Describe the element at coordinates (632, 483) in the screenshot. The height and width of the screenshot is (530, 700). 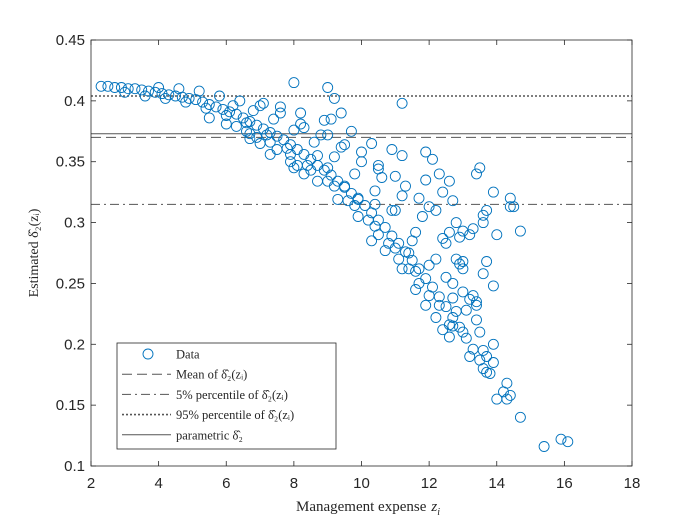
I see `x-tick-label: 18` at that location.